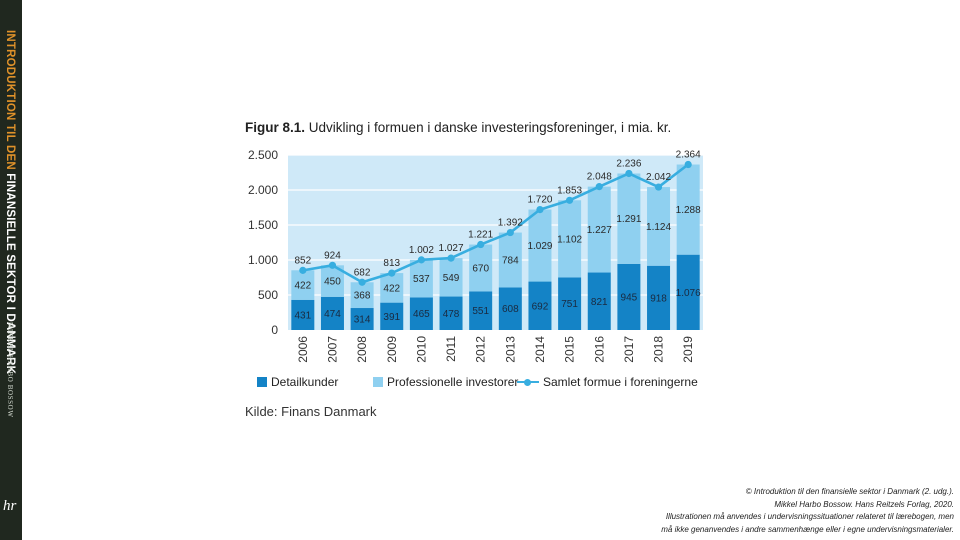  I want to click on spine-title-part2: FINANSIELLE SEKTOR I DANMARK, so click(10, 274).